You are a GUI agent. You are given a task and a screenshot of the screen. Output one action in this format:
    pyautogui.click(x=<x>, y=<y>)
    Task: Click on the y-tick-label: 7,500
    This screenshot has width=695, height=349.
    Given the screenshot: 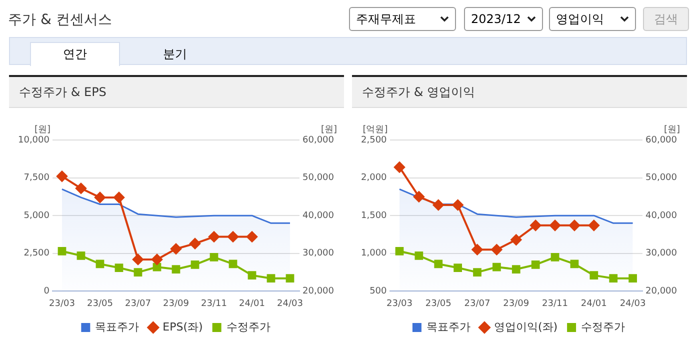 What is the action you would take?
    pyautogui.click(x=37, y=178)
    